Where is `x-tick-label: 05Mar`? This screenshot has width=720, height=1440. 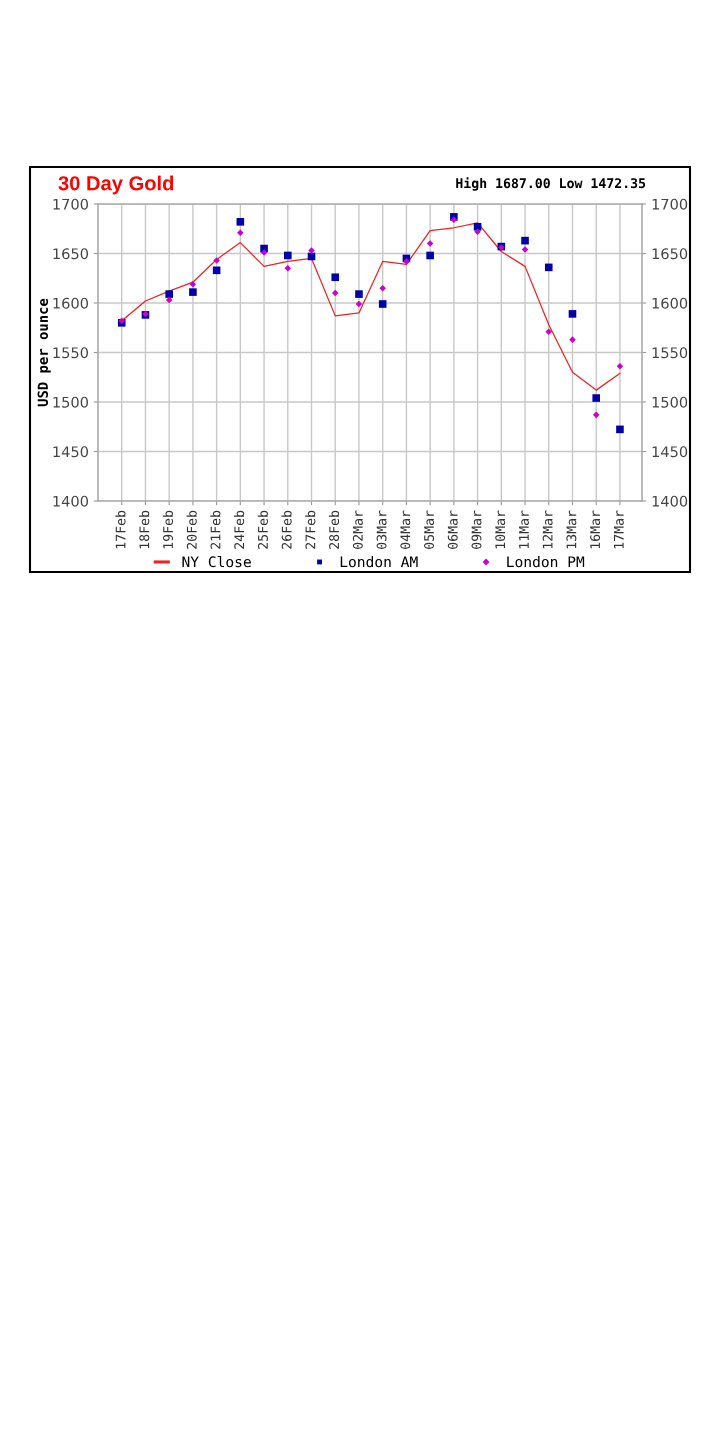 x-tick-label: 05Mar is located at coordinates (429, 529).